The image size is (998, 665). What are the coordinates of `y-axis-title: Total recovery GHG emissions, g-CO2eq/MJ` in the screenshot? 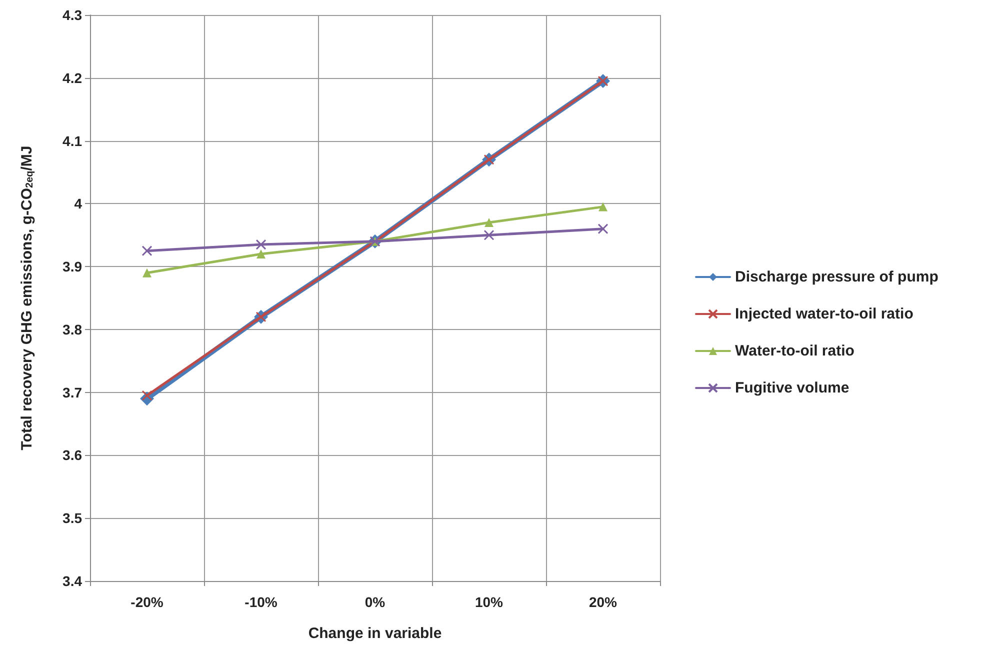 It's located at (27, 298).